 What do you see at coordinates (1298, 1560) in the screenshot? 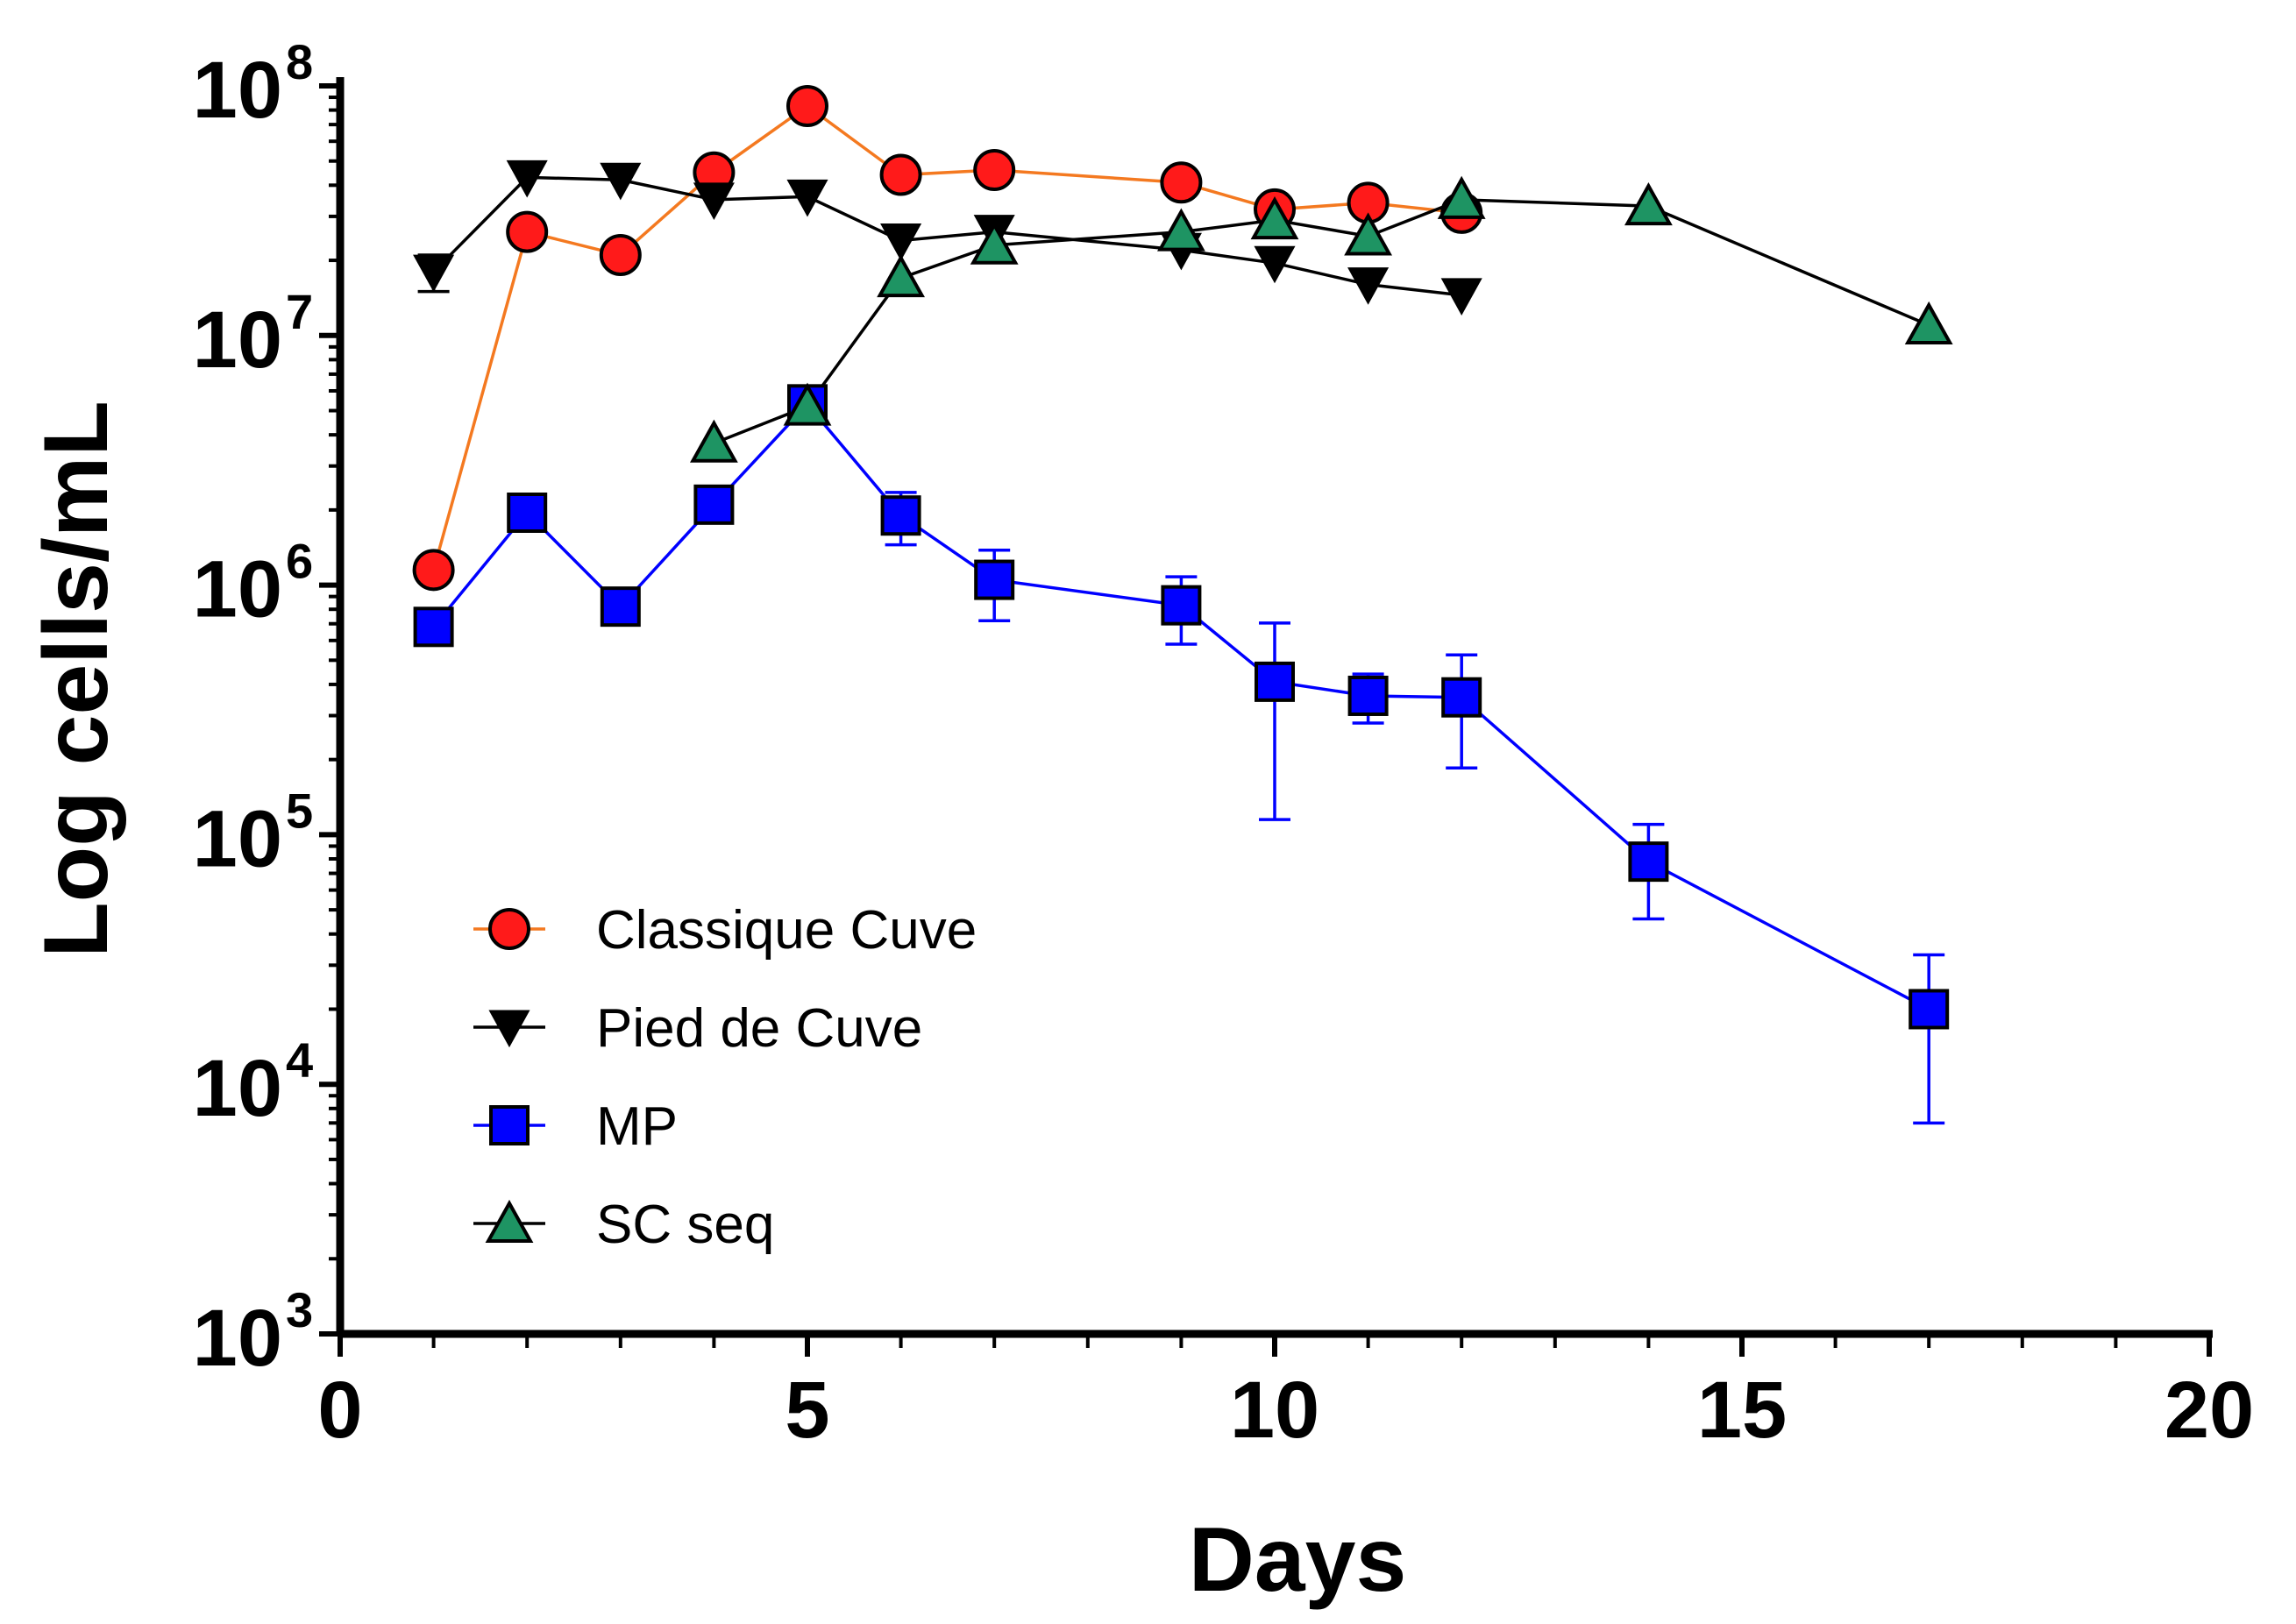
I see `x-axis-title: Days` at bounding box center [1298, 1560].